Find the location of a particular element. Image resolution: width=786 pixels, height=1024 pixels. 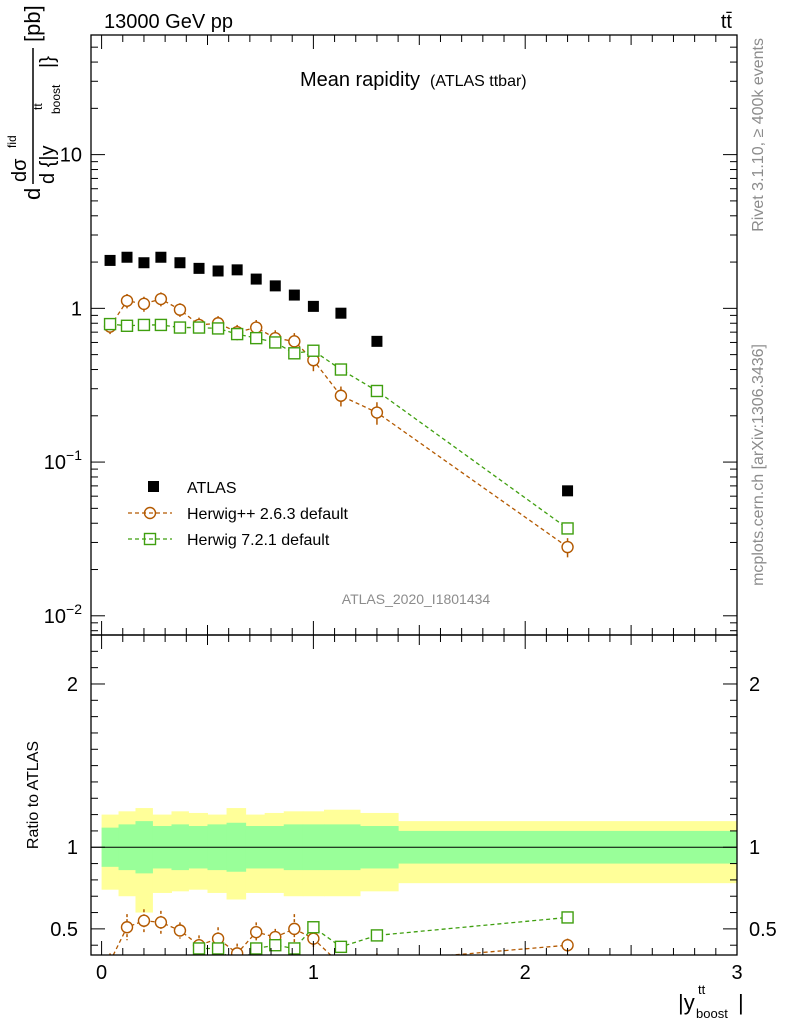

main-y-axis-label: d dσ fid d {|y tt boost |} [pb] is located at coordinates (34, 102).